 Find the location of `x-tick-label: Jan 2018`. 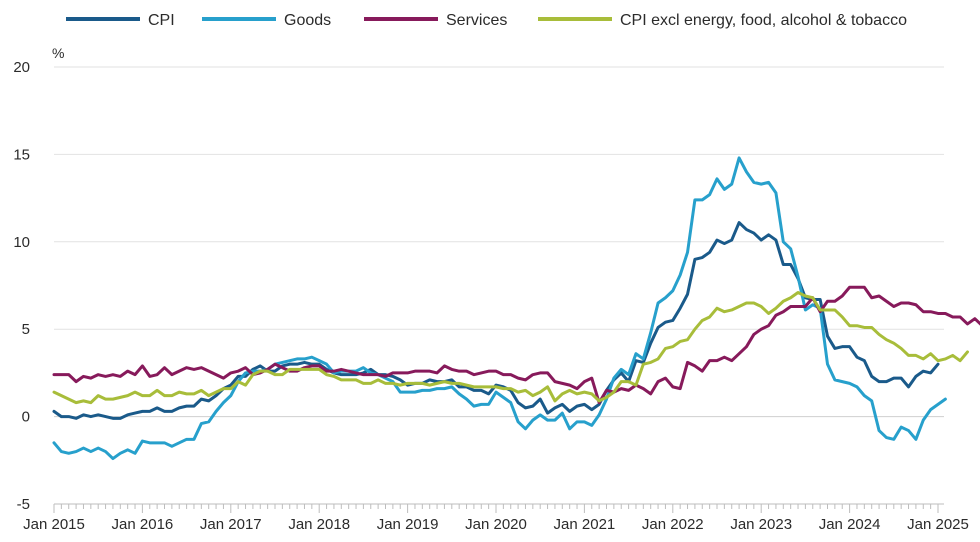

x-tick-label: Jan 2018 is located at coordinates (319, 524).